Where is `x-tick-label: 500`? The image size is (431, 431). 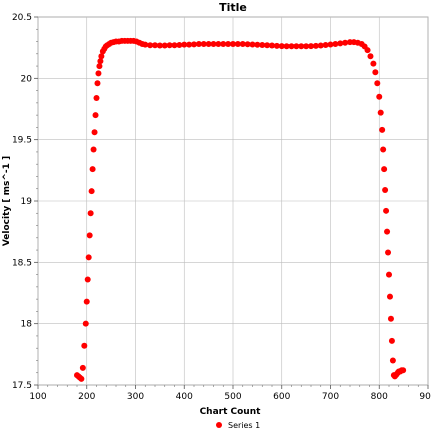
x-tick-label: 500 is located at coordinates (232, 397).